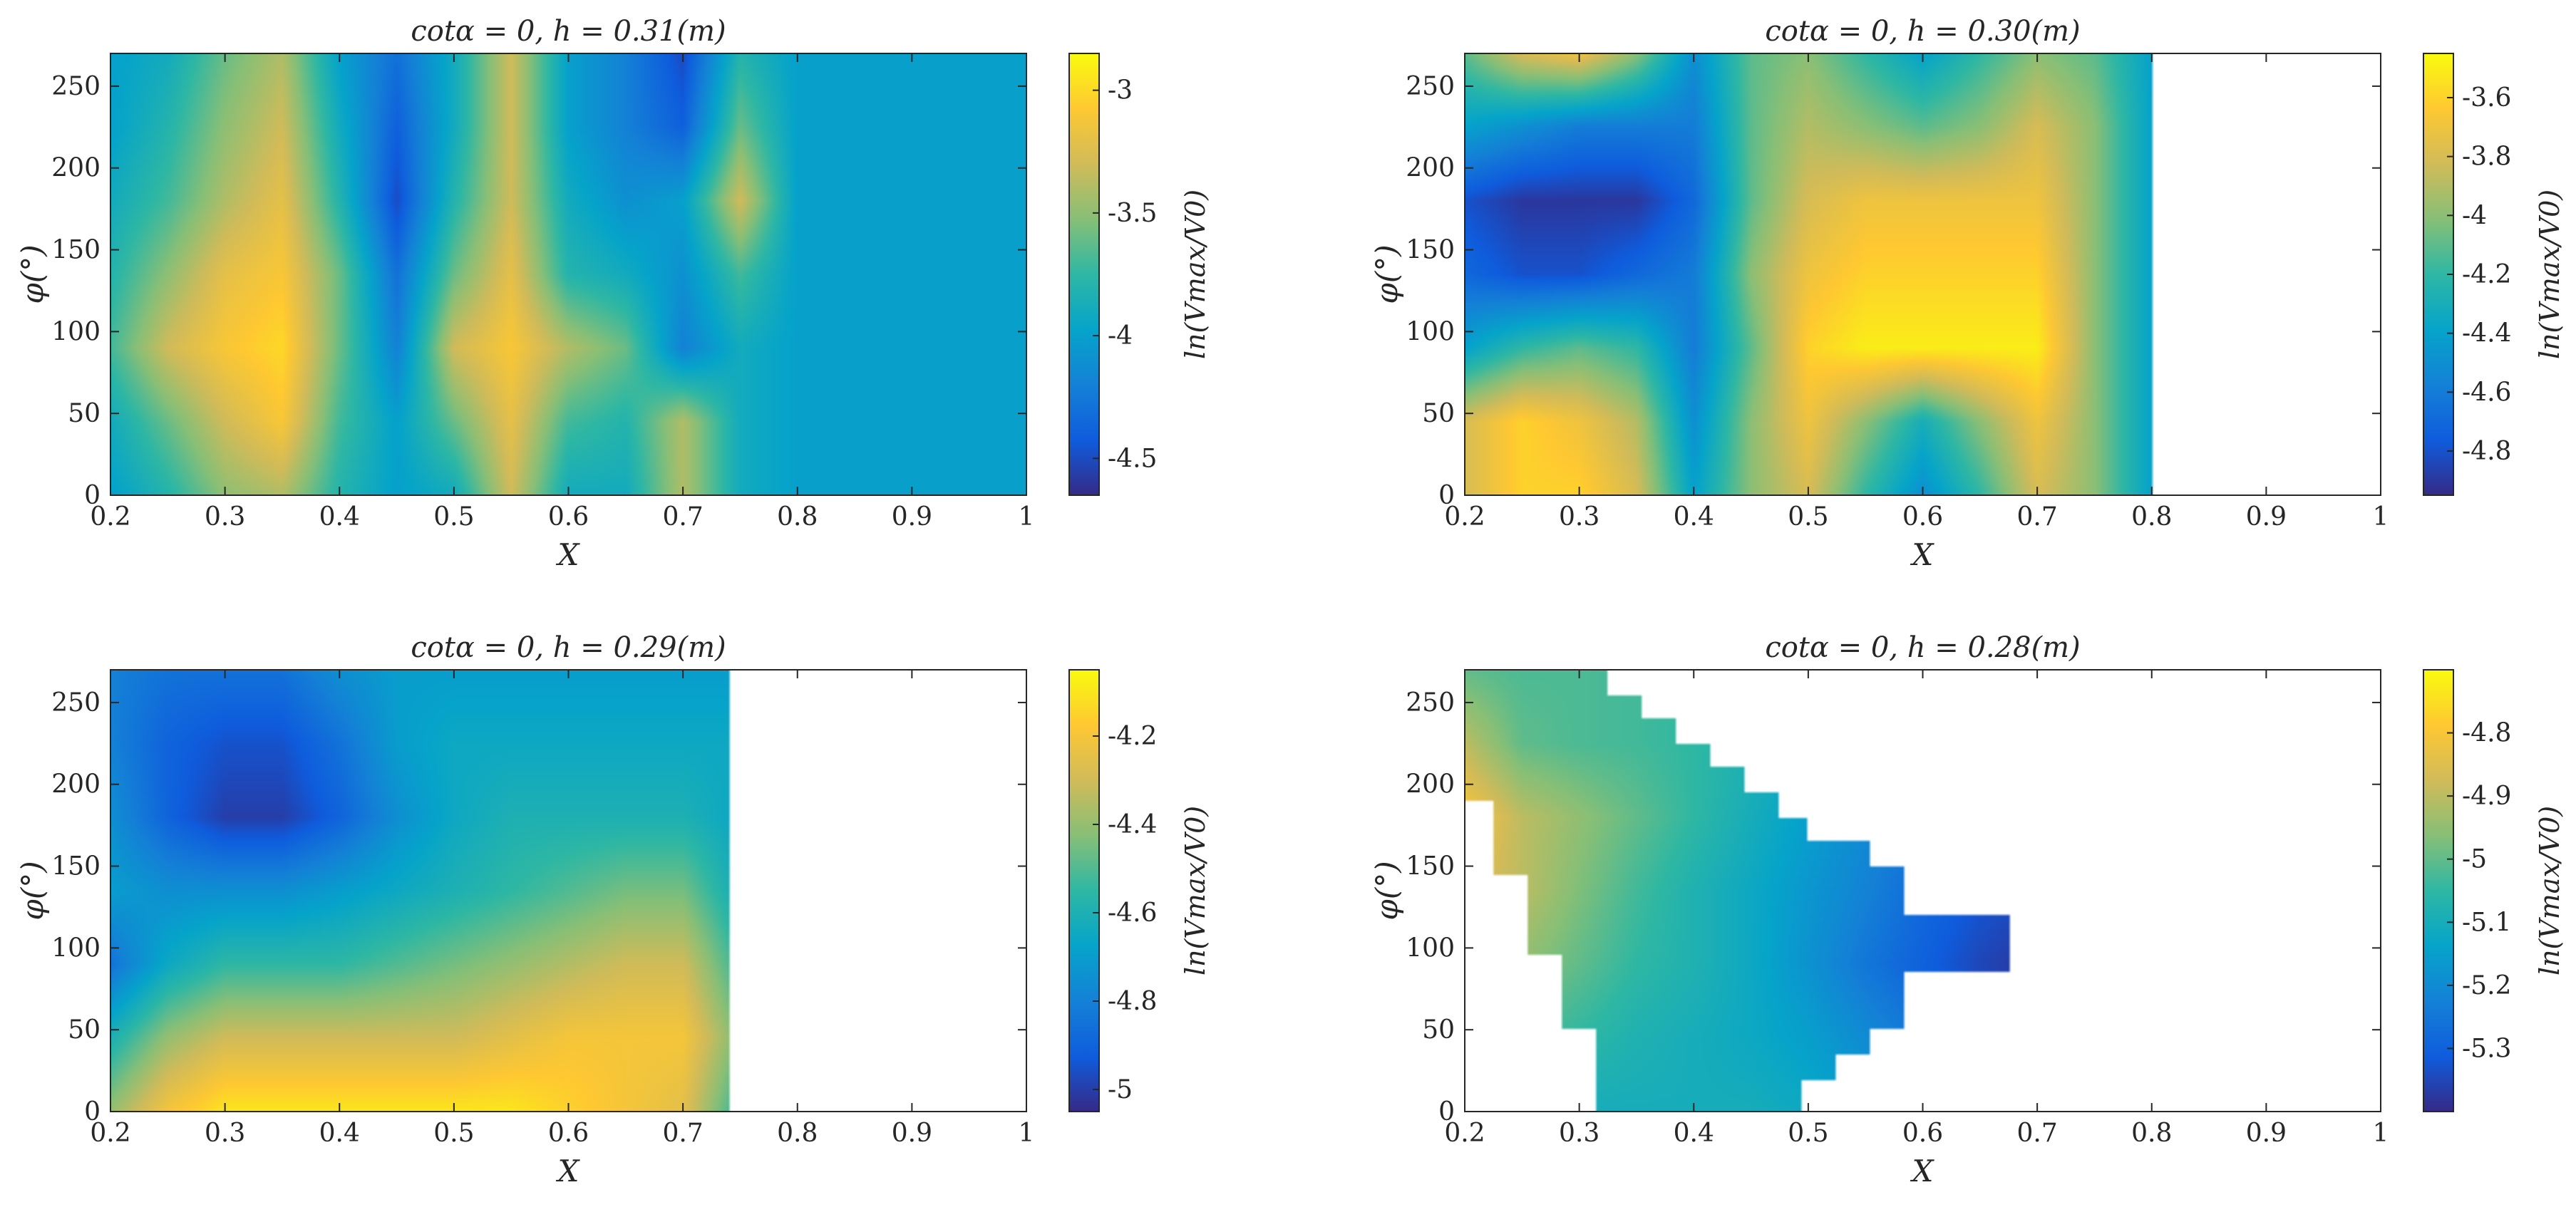 The width and height of the screenshot is (2576, 1222). What do you see at coordinates (2486, 157) in the screenshot?
I see `colorbar-tick-label: -3.8` at bounding box center [2486, 157].